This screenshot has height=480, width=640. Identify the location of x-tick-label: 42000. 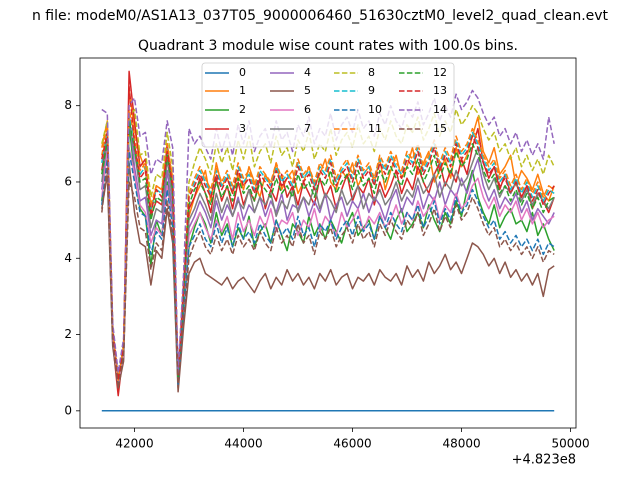
(134, 444).